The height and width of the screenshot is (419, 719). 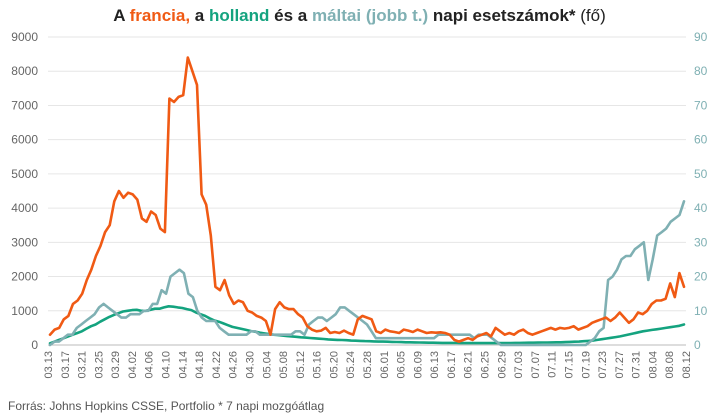 What do you see at coordinates (701, 37) in the screenshot?
I see `right-tick-label: 90` at bounding box center [701, 37].